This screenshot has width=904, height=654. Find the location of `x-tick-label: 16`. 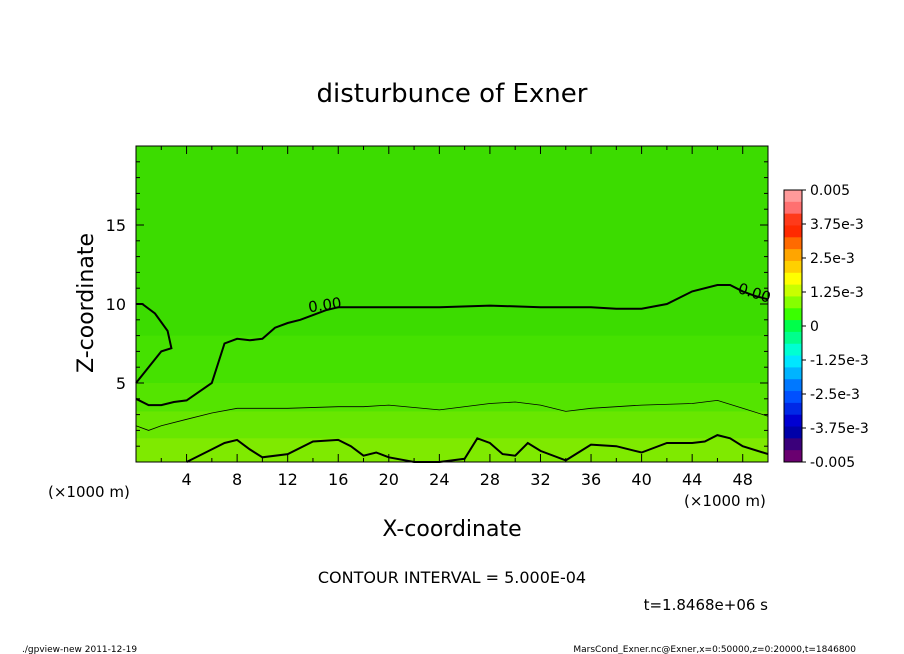

x-tick-label: 16 is located at coordinates (338, 479).